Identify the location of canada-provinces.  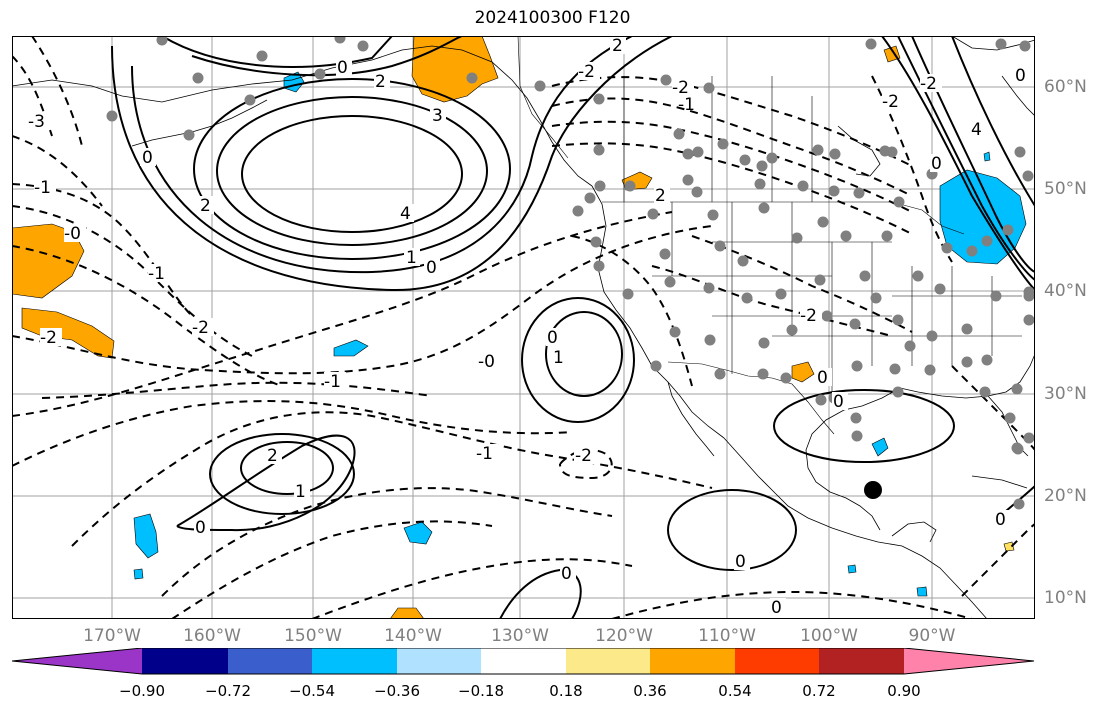
(718, 139).